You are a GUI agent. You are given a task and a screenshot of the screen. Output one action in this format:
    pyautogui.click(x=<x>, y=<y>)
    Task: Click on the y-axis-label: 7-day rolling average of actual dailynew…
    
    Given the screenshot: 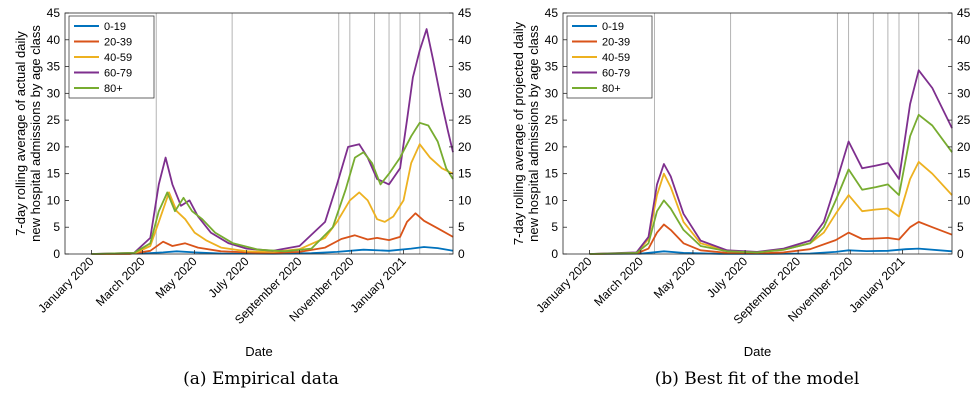 What is the action you would take?
    pyautogui.click(x=28, y=133)
    